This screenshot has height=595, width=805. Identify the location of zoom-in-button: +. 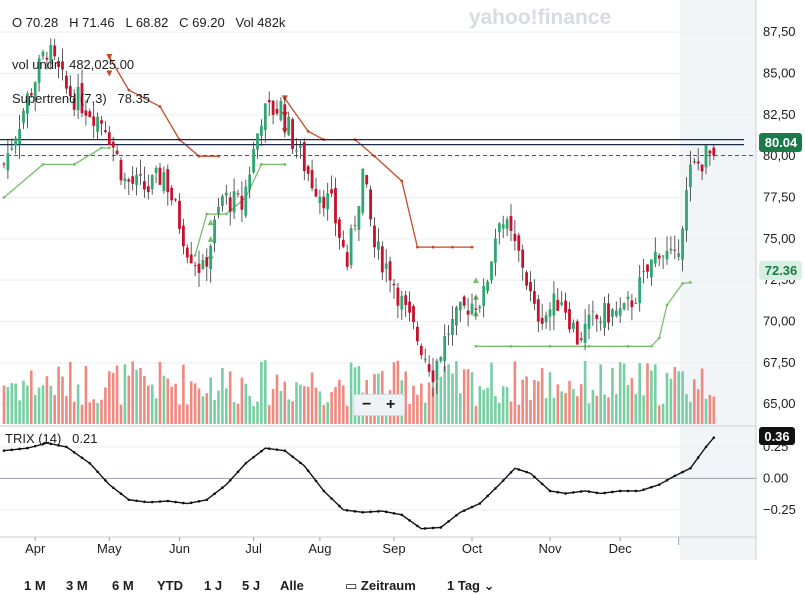
(391, 404).